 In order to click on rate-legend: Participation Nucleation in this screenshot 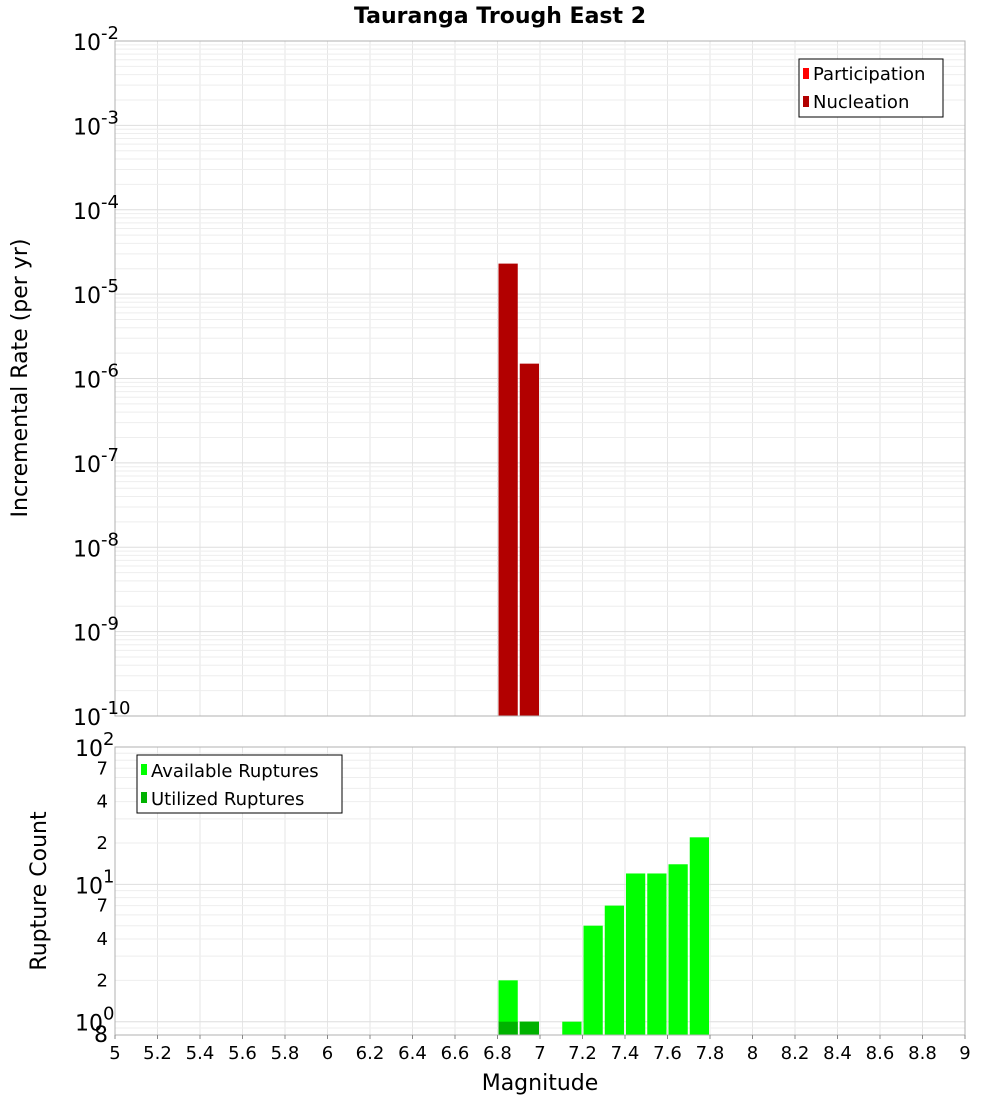, I will do `click(871, 88)`.